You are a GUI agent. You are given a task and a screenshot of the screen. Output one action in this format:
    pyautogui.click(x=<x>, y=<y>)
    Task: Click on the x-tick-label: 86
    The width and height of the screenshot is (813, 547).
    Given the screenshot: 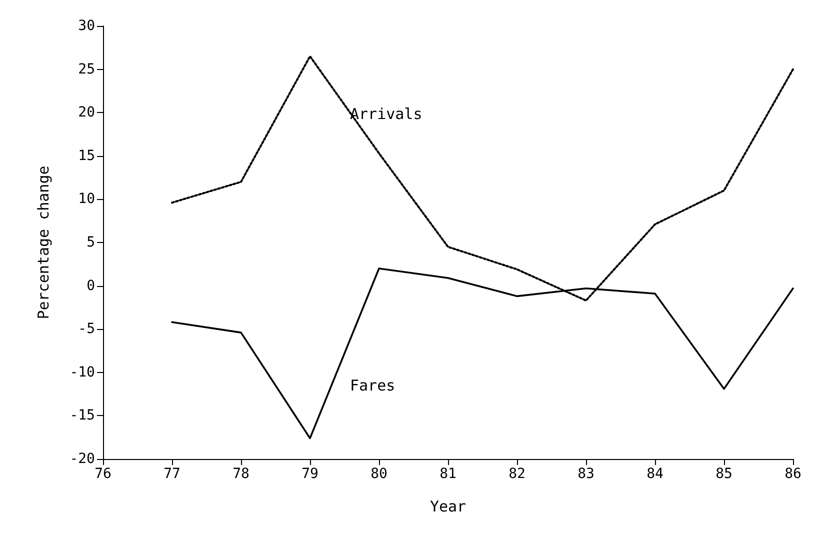 What is the action you would take?
    pyautogui.click(x=793, y=474)
    